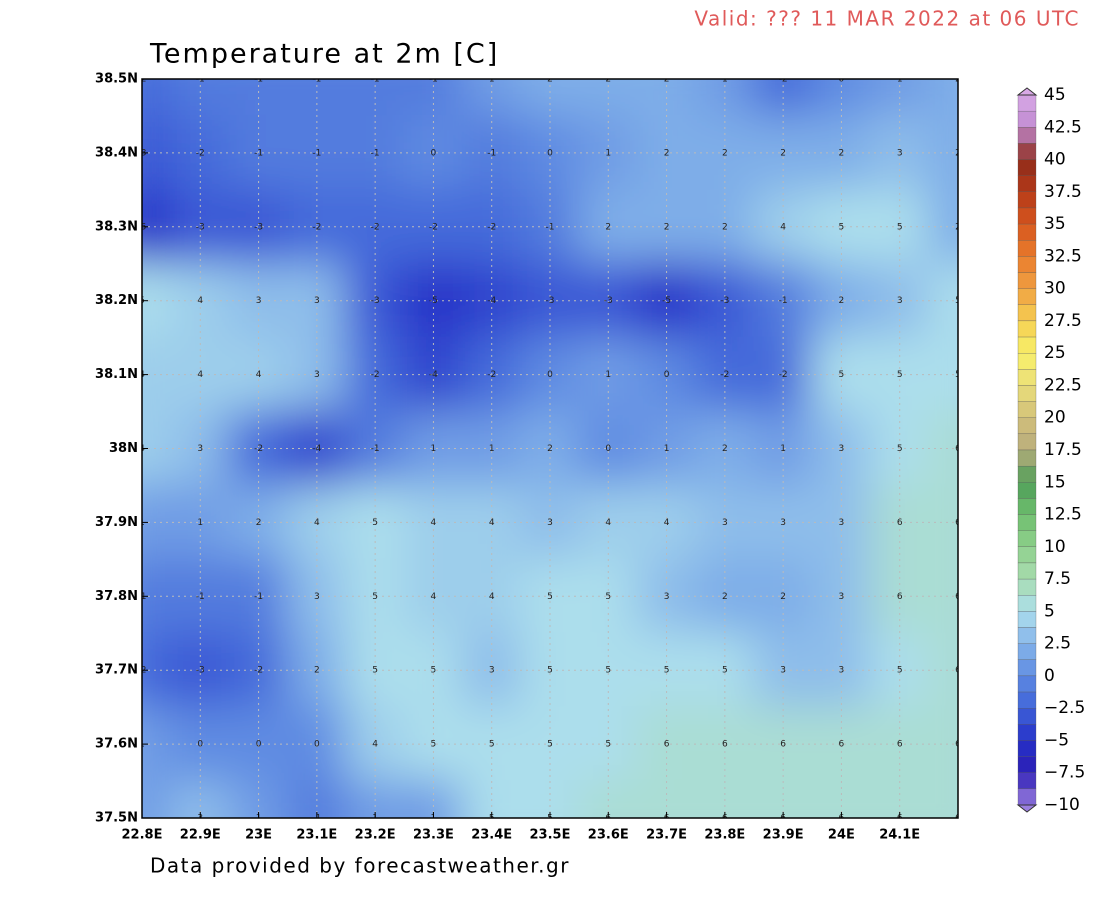 Image resolution: width=1100 pixels, height=900 pixels. Describe the element at coordinates (1049, 676) in the screenshot. I see `colorbar-label: 0` at that location.